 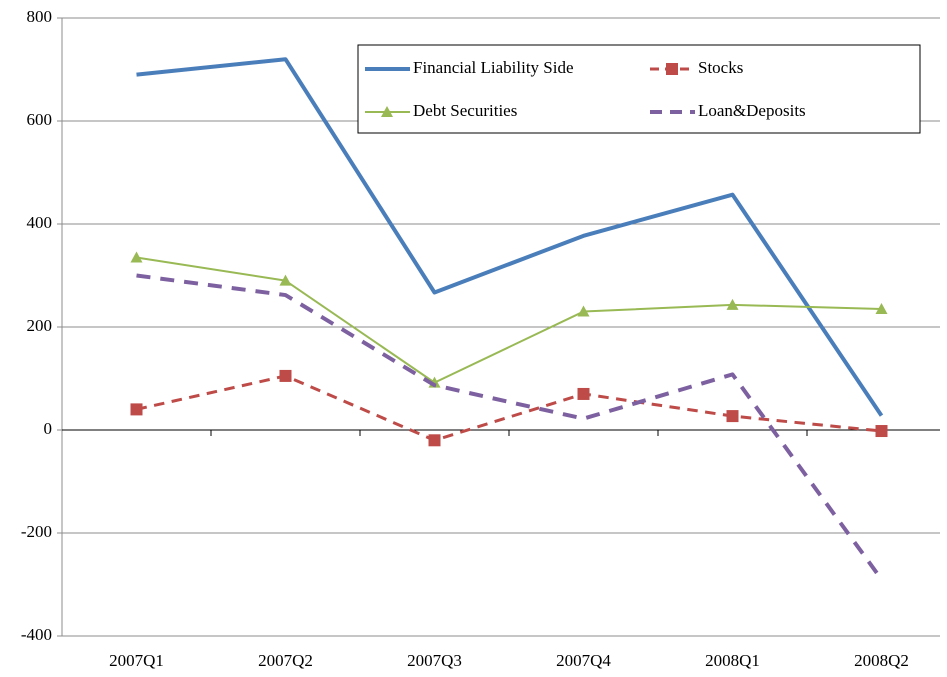 I want to click on y-tick-label: -200, so click(x=36, y=531).